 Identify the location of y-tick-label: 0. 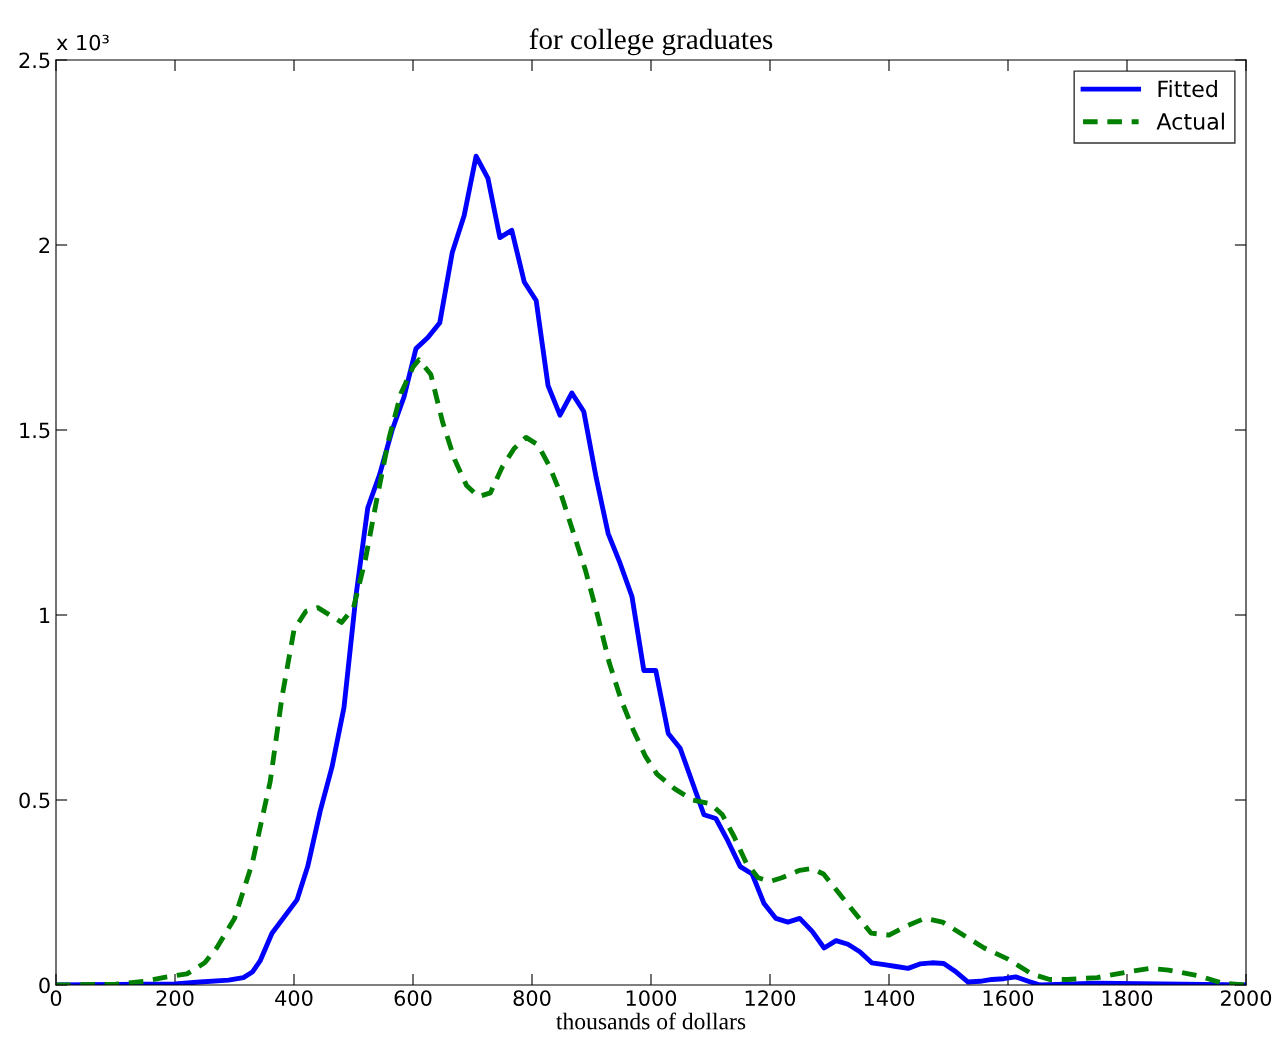
(44, 985).